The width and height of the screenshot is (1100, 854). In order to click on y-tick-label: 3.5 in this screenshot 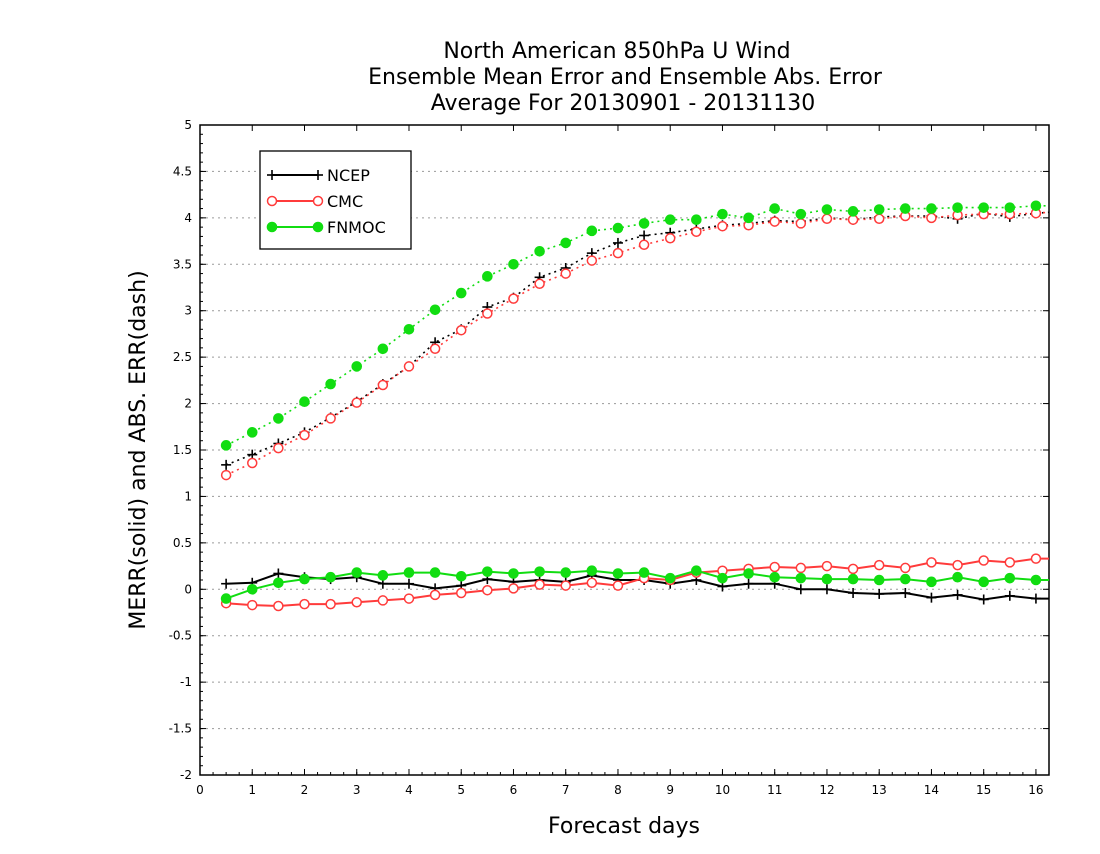, I will do `click(182, 264)`.